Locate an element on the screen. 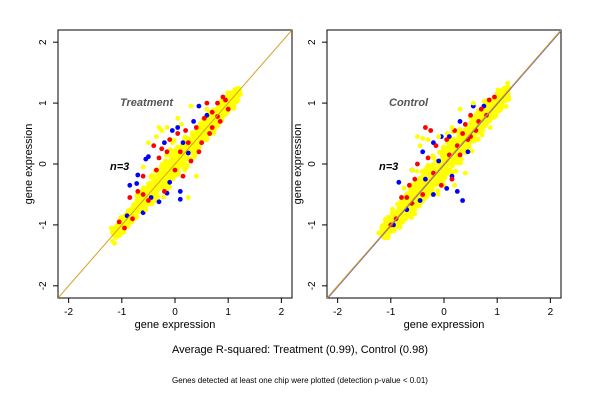 Image resolution: width=600 pixels, height=400 pixels. panel-label: Treatment is located at coordinates (147, 103).